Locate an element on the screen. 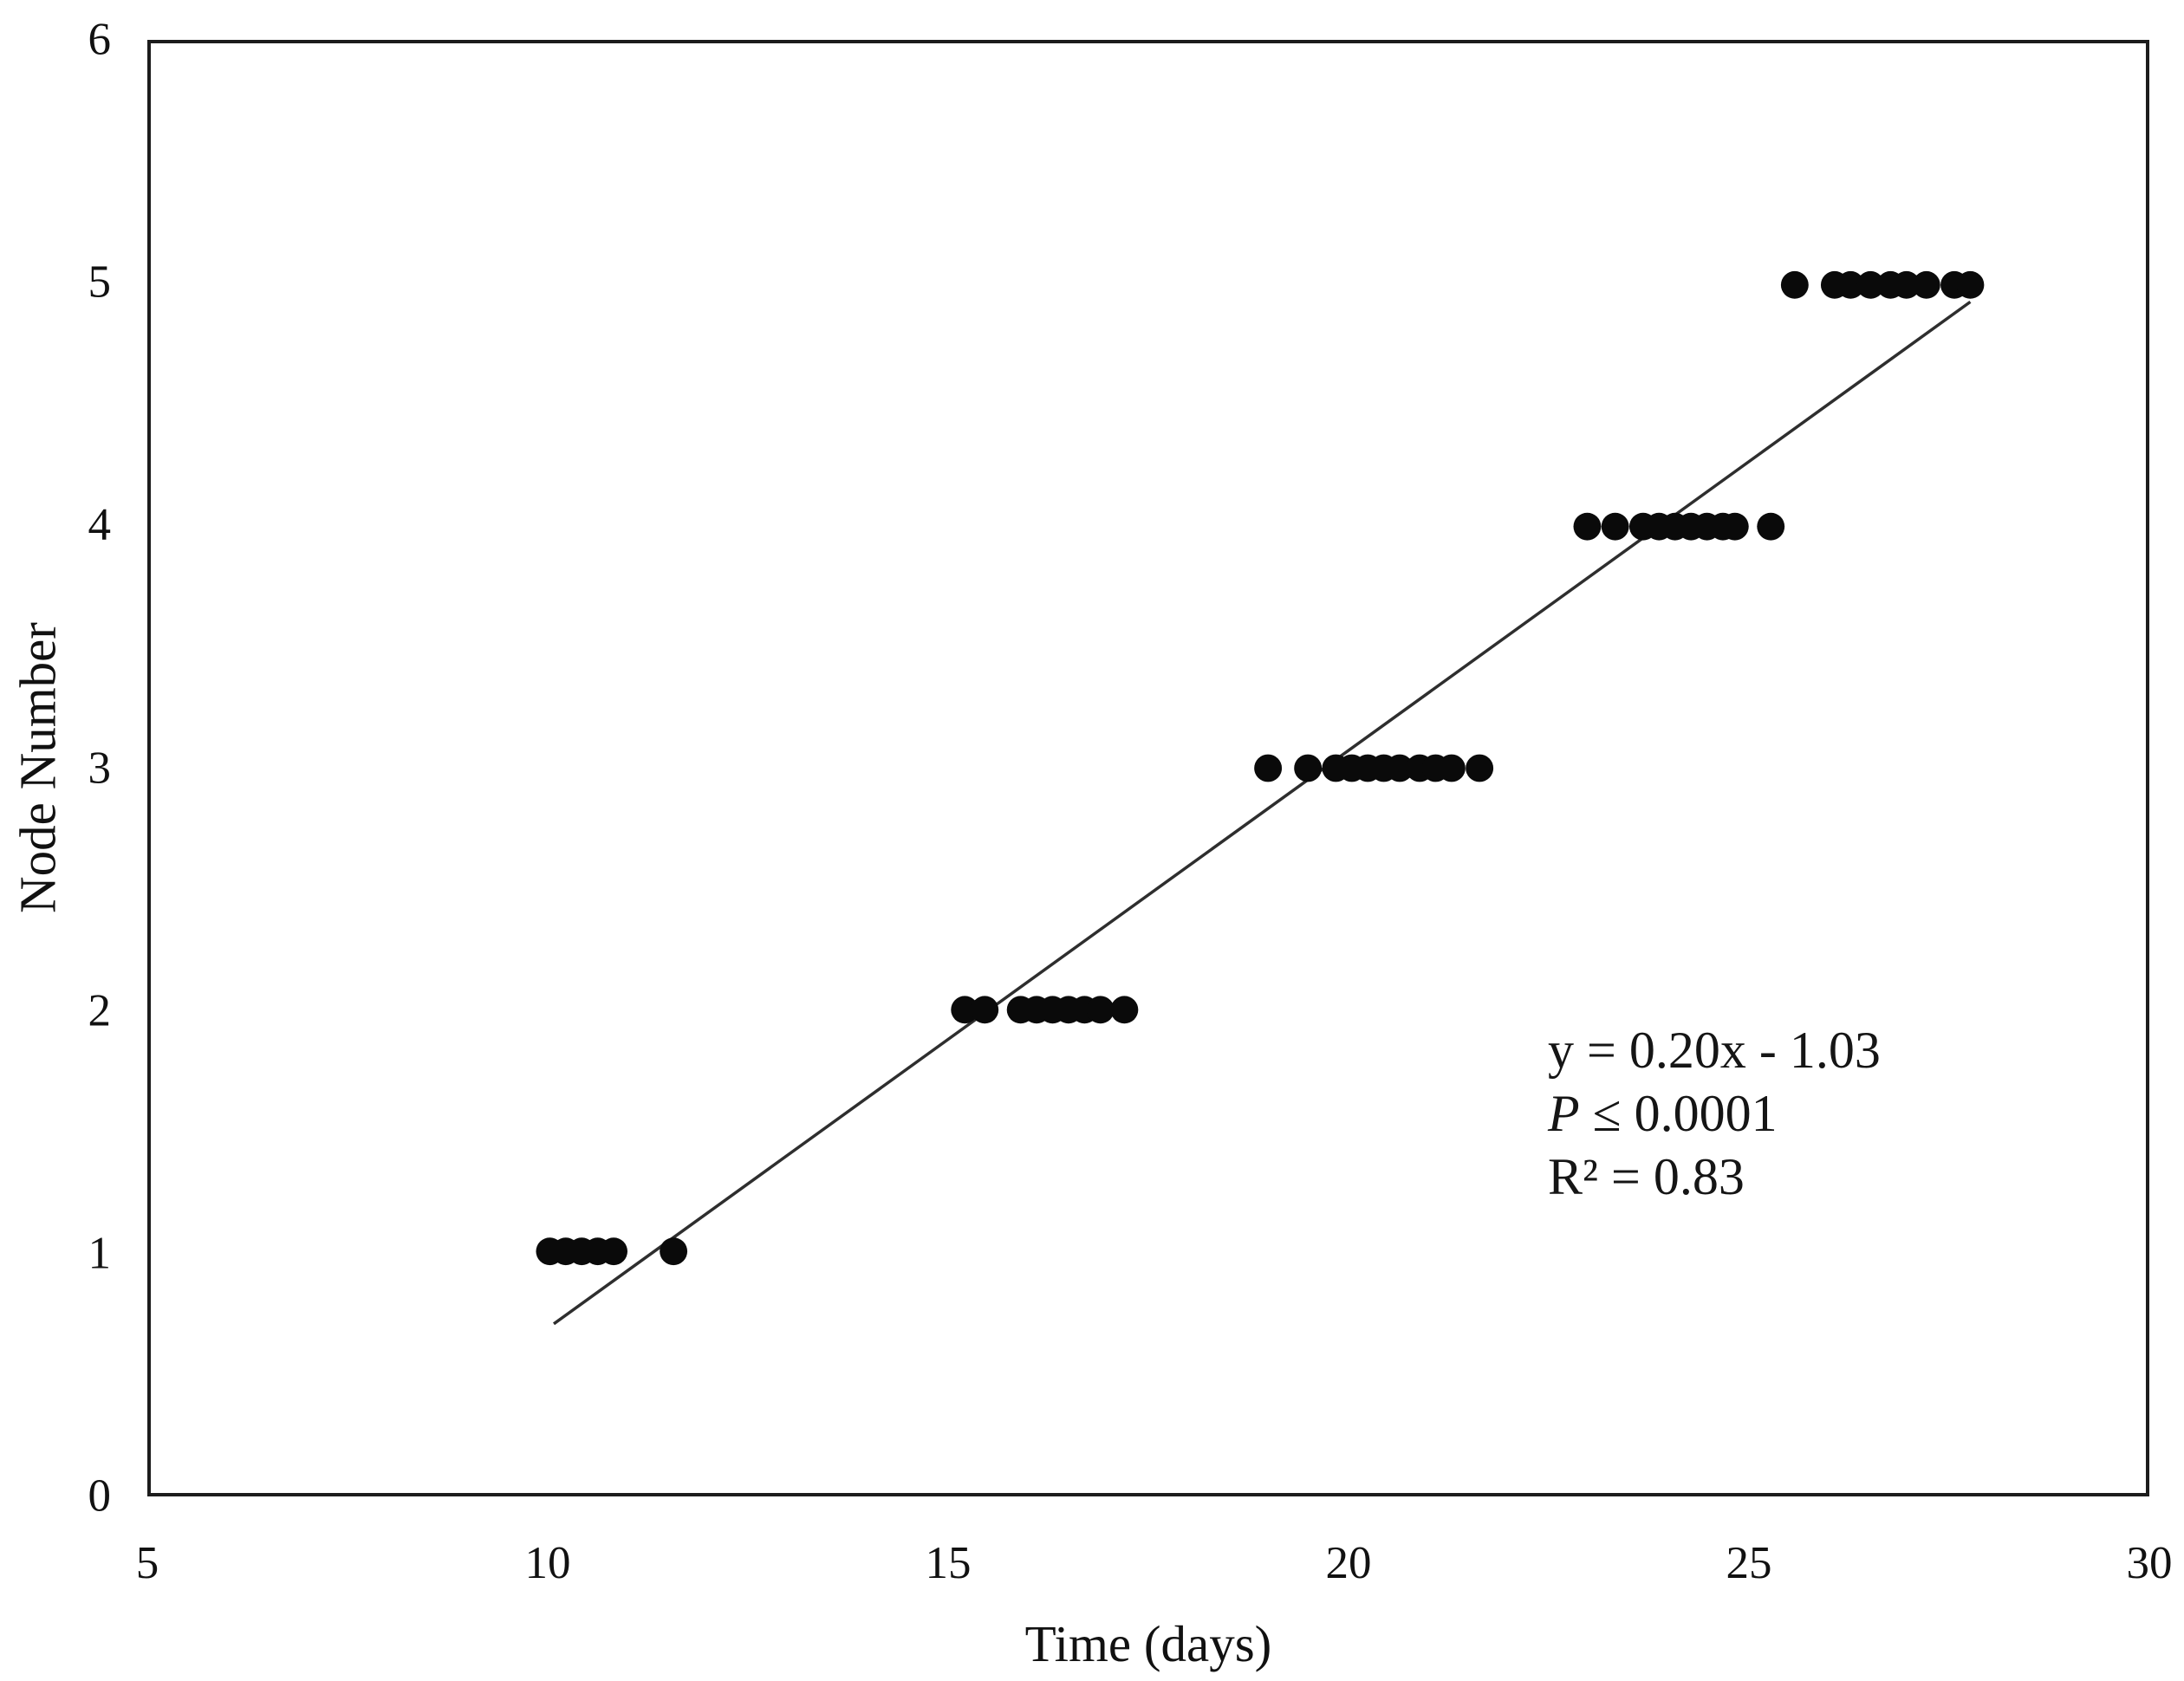 This screenshot has width=2184, height=1681. regression-equation: y = 0.20x - 1.03 is located at coordinates (1714, 1050).